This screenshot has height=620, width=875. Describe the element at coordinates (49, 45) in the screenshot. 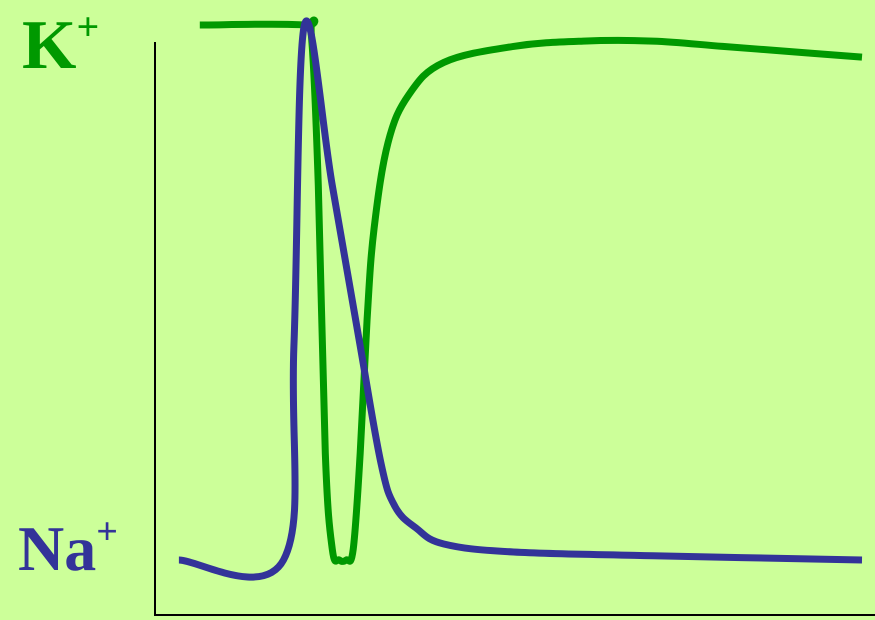

I see `k-ion-symbol: K` at that location.